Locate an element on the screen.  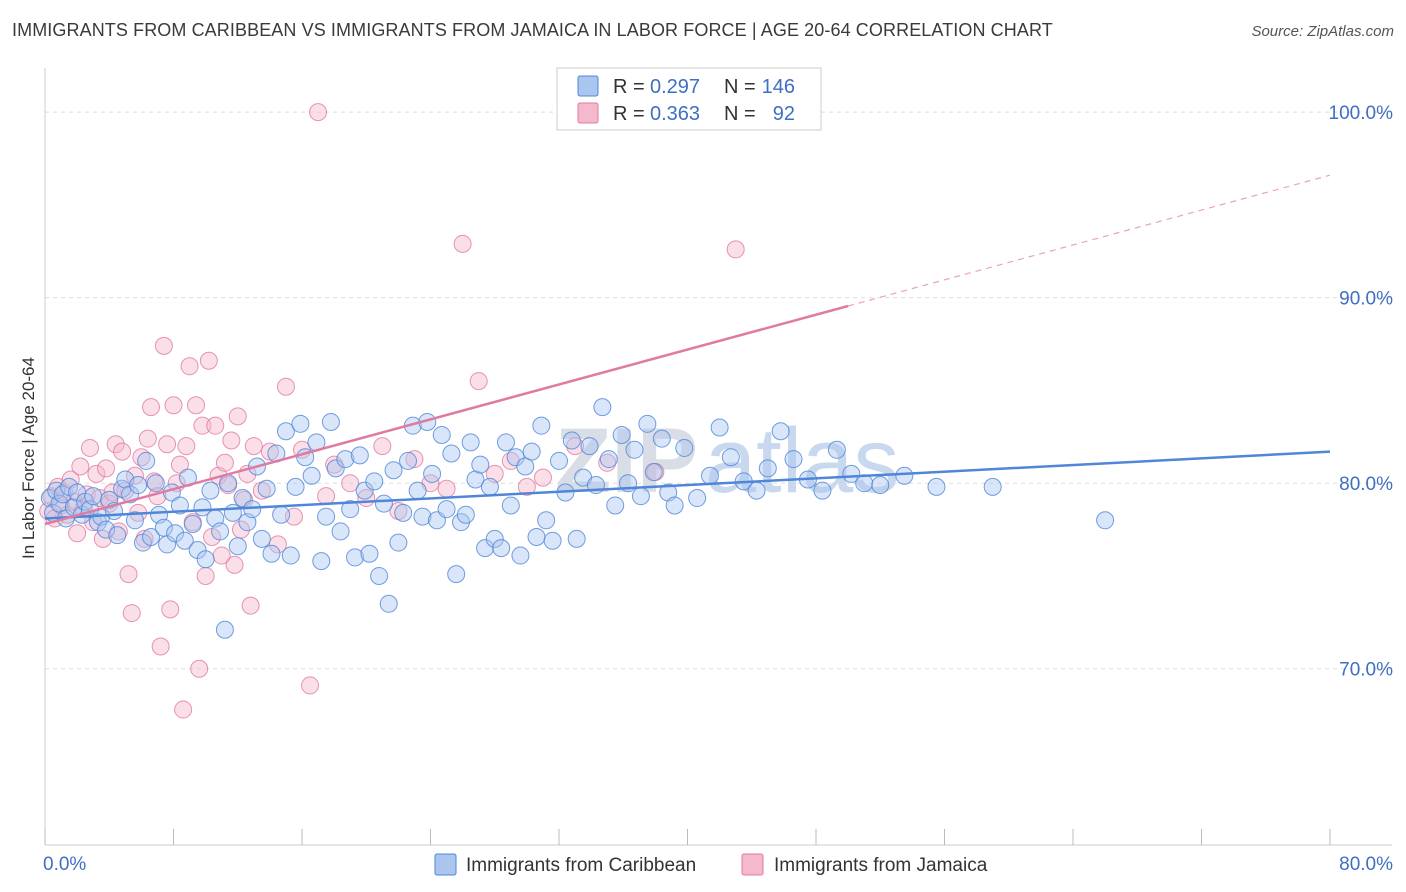
legend-swatch-jamaica is located at coordinates (588, 113).